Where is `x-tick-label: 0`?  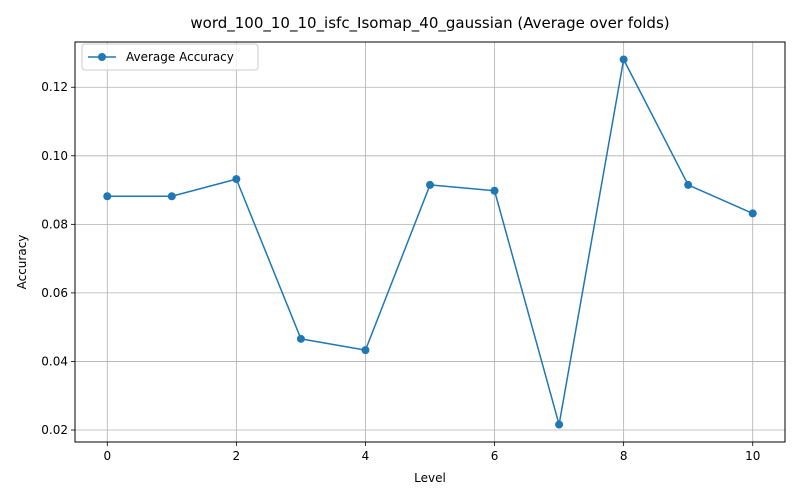 x-tick-label: 0 is located at coordinates (107, 456).